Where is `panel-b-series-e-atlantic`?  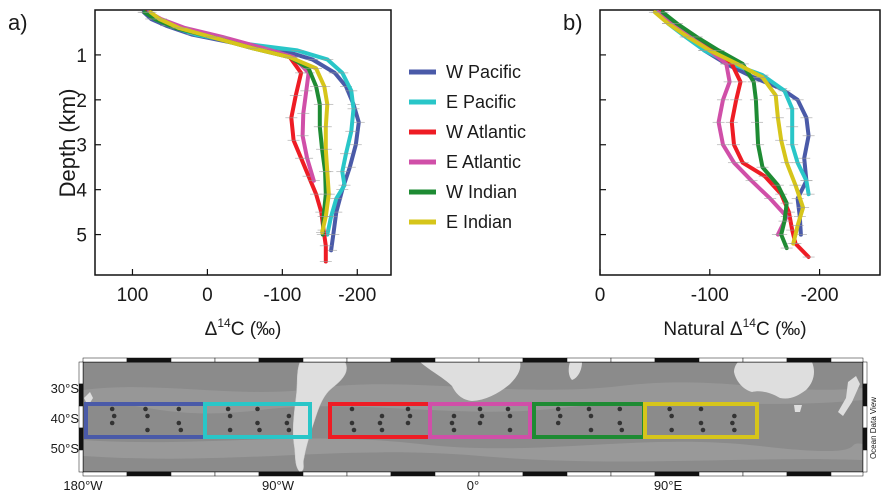 panel-b-series-e-atlantic is located at coordinates (722, 123).